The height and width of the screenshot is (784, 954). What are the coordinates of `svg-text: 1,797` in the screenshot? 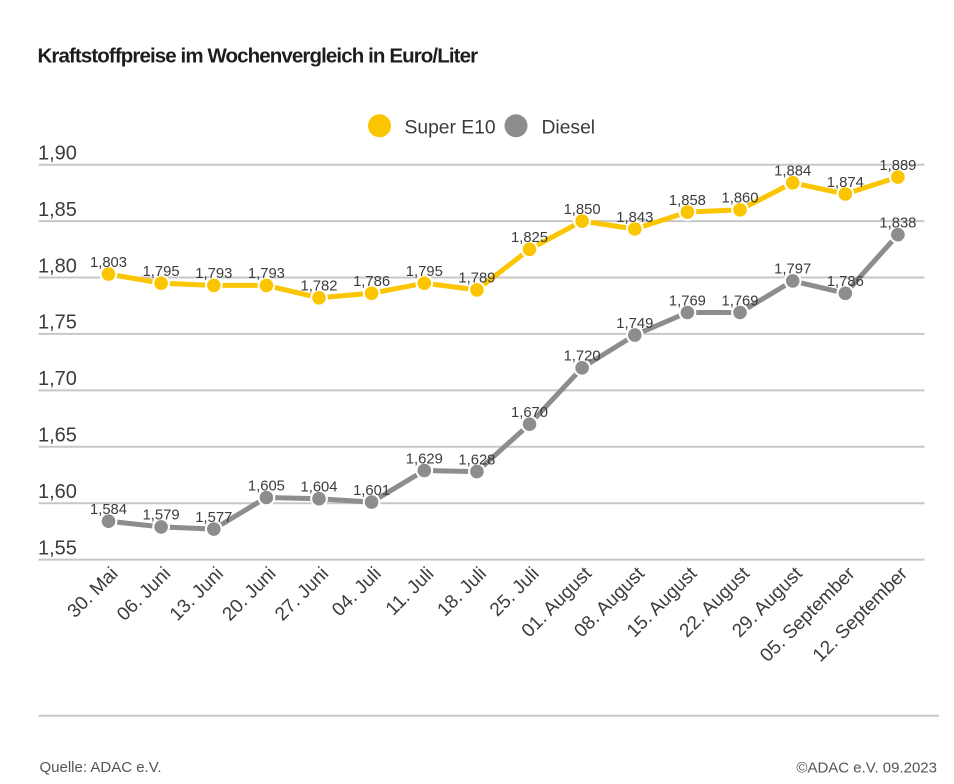 It's located at (792, 270).